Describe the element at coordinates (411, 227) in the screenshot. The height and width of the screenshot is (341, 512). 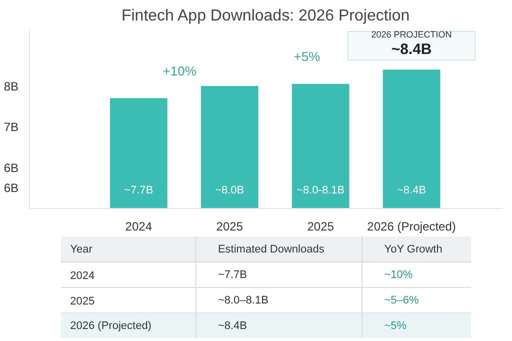
I see `x-tick-label: 2026 (Projected)` at that location.